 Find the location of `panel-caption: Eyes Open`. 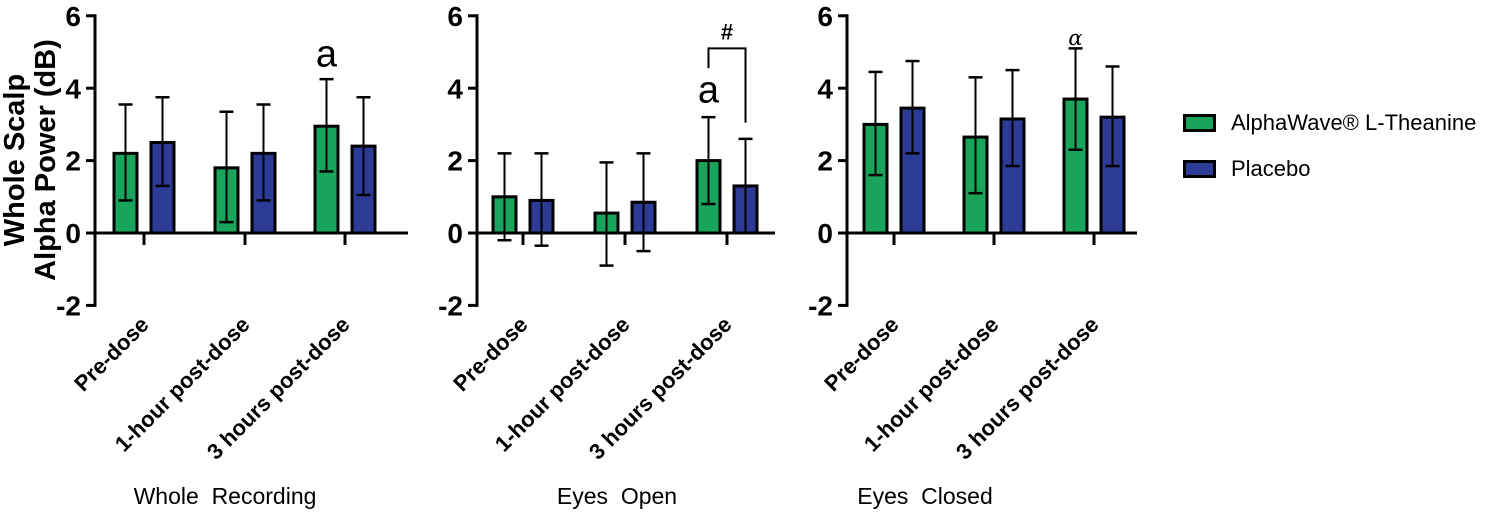

panel-caption: Eyes Open is located at coordinates (617, 496).